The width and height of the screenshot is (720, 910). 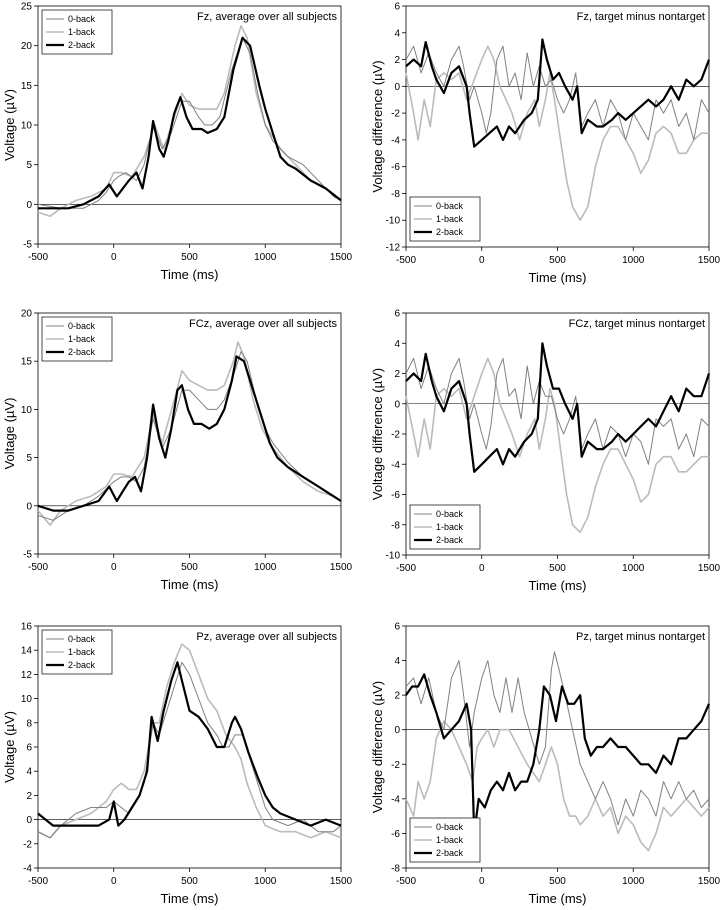 What do you see at coordinates (393, 221) in the screenshot?
I see `y-tick-label: -10` at bounding box center [393, 221].